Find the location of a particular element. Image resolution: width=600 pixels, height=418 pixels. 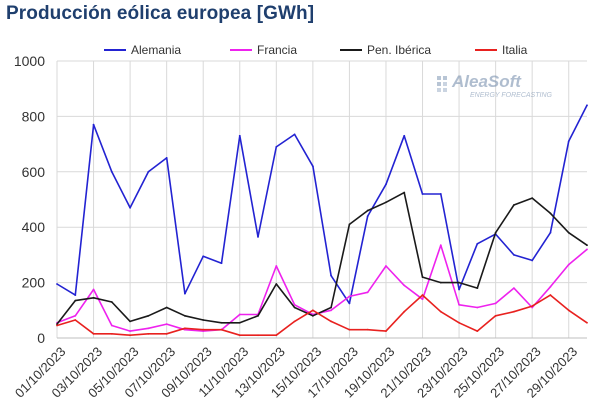

y-tick-label: 600 is located at coordinates (34, 172).